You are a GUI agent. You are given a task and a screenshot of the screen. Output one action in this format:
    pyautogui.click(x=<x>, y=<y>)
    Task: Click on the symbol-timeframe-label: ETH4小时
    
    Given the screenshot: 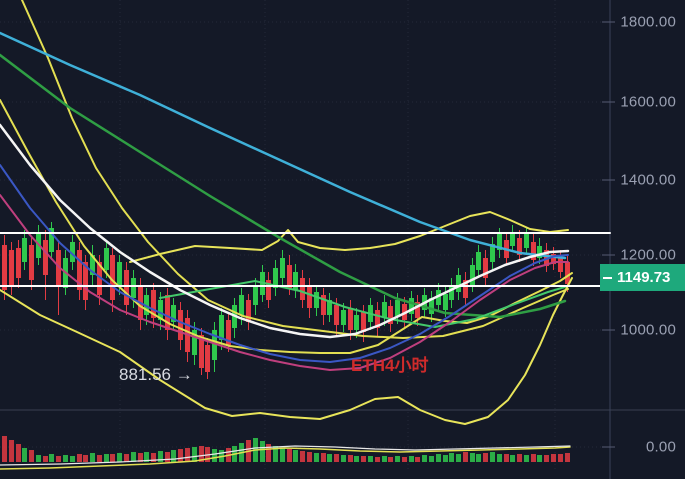 What is the action you would take?
    pyautogui.click(x=390, y=365)
    